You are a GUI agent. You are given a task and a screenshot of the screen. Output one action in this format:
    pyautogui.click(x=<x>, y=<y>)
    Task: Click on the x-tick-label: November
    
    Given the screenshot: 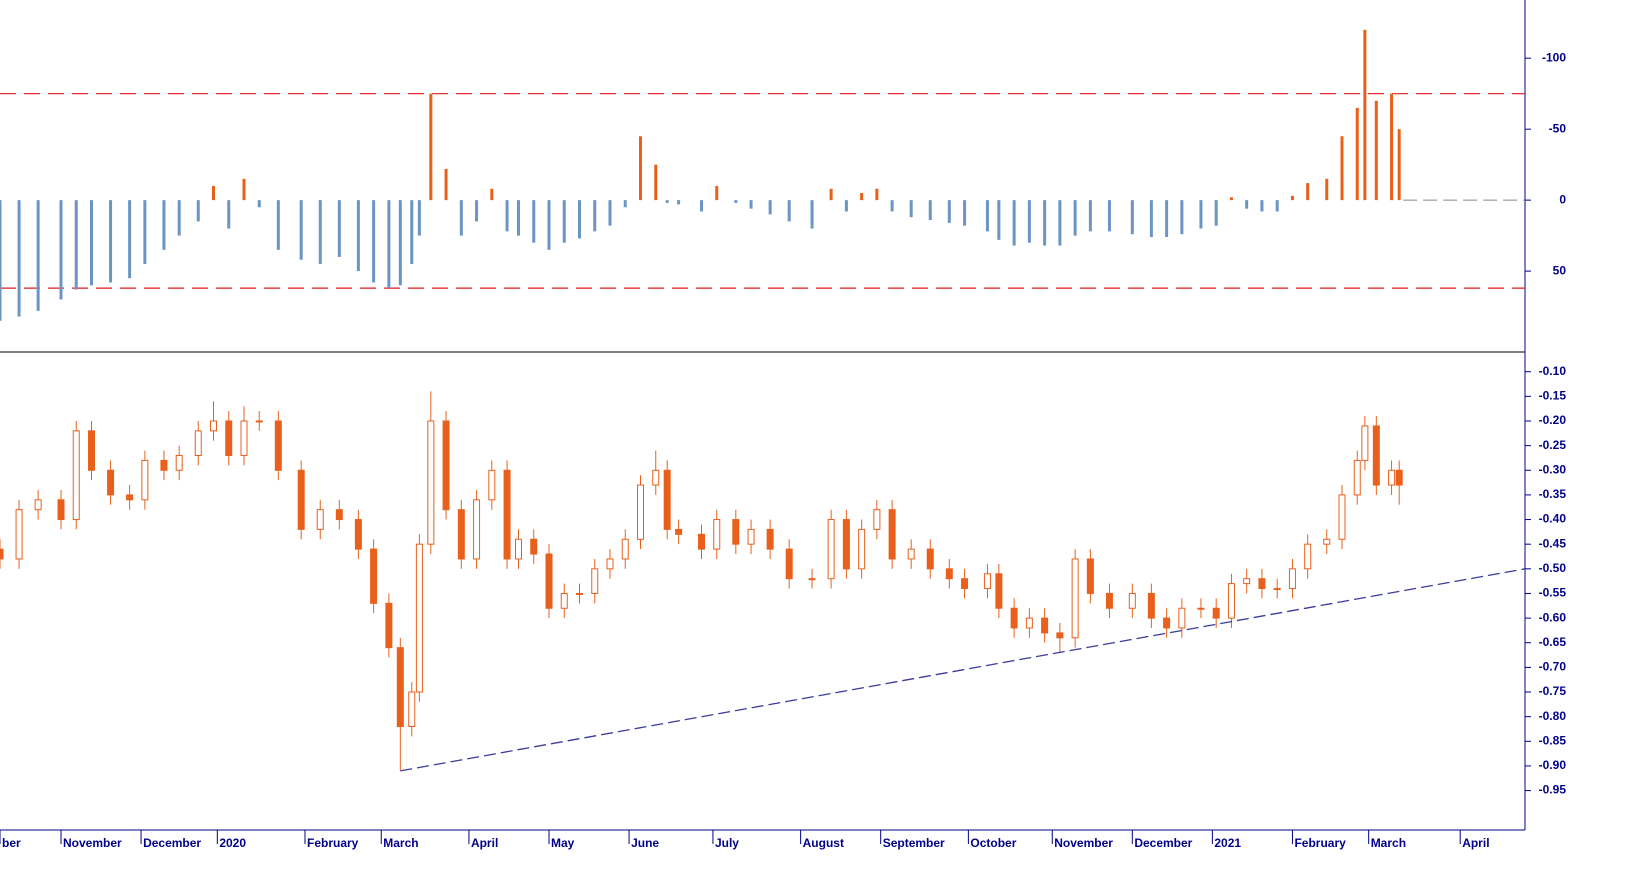 What is the action you would take?
    pyautogui.click(x=1083, y=843)
    